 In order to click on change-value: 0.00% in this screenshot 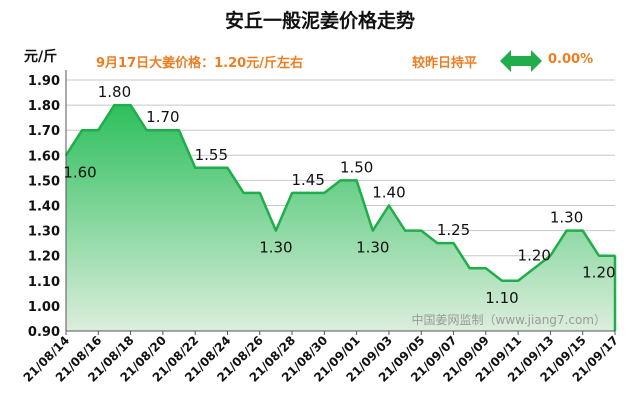, I will do `click(571, 59)`.